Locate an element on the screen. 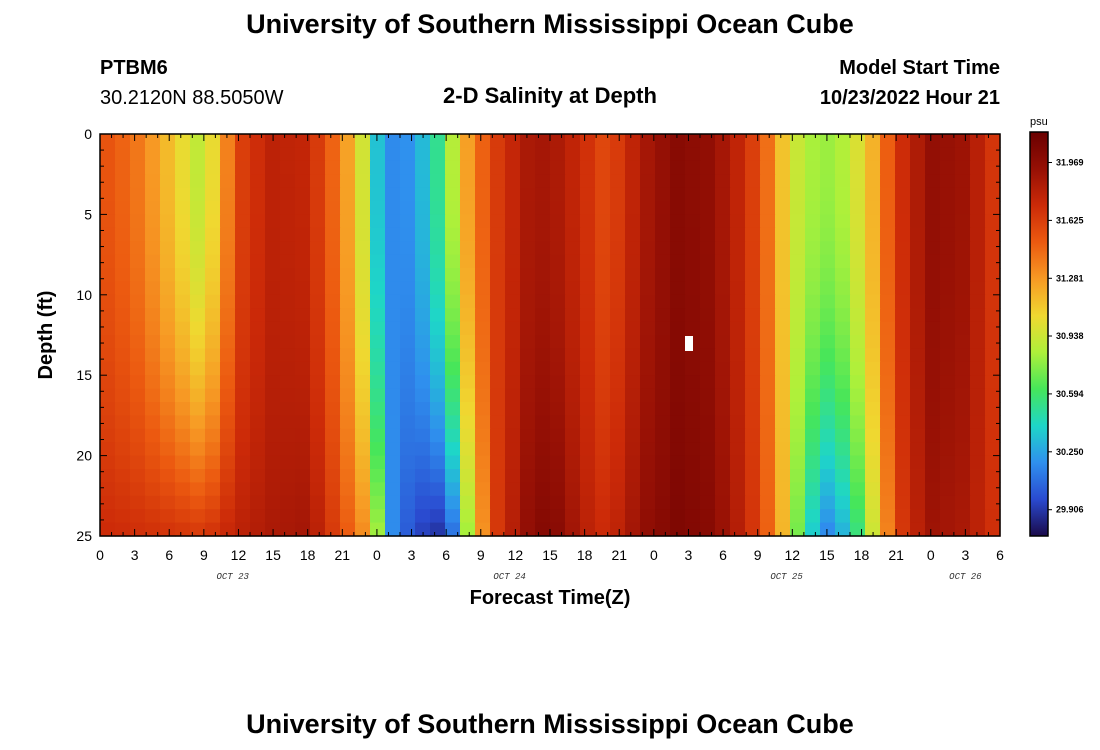 Image resolution: width=1100 pixels, height=750 pixels. colorbar-label: 31.969 is located at coordinates (1070, 163).